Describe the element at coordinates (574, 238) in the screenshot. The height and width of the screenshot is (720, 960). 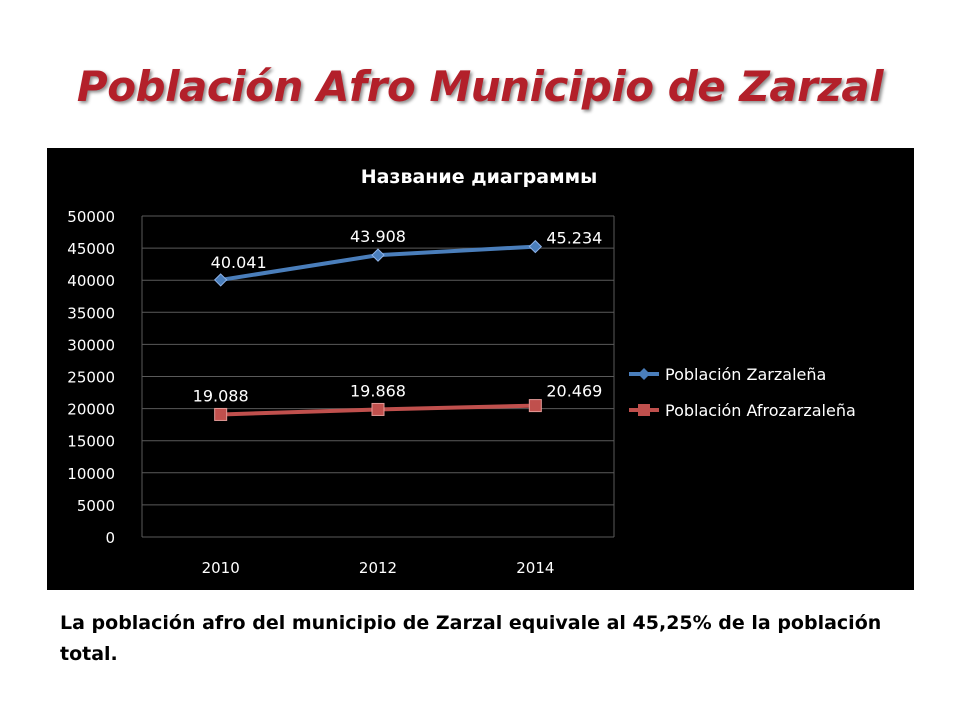
I see `data-label: 45.234` at that location.